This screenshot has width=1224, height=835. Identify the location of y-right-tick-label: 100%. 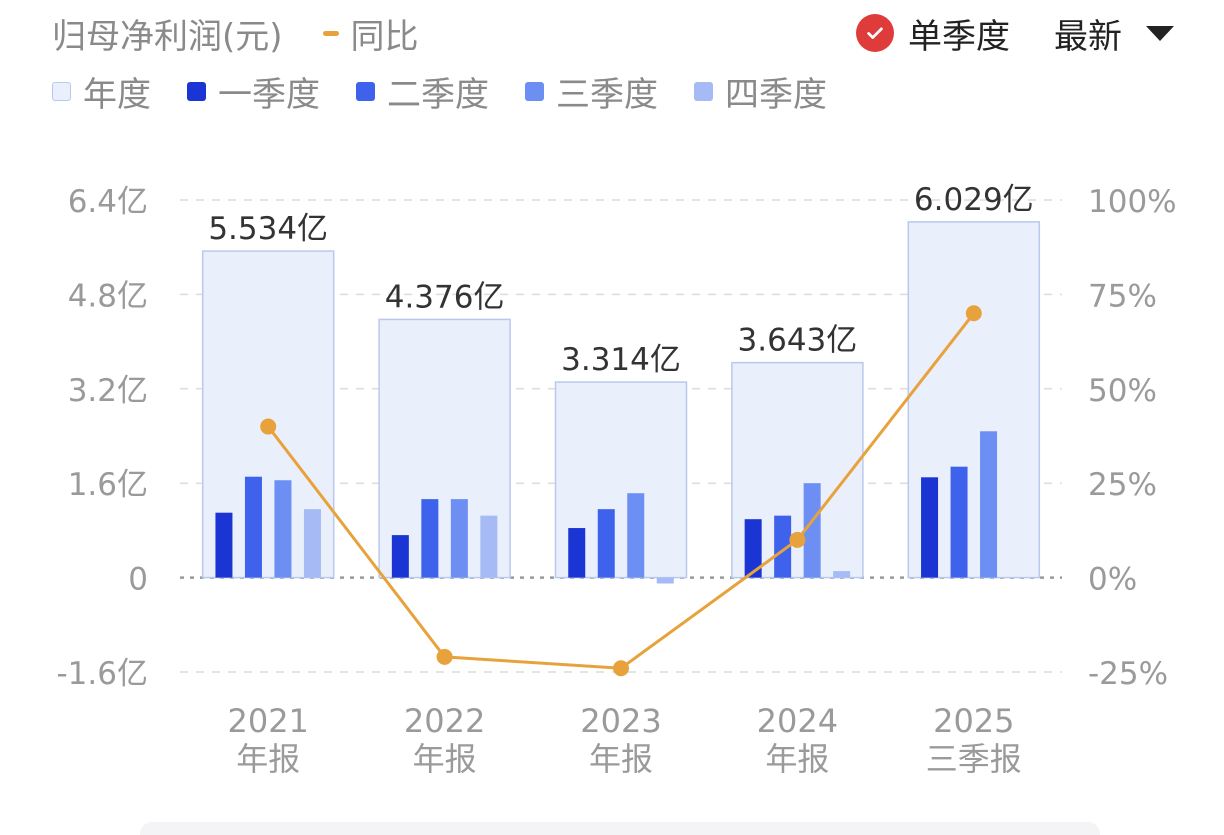
(1132, 202).